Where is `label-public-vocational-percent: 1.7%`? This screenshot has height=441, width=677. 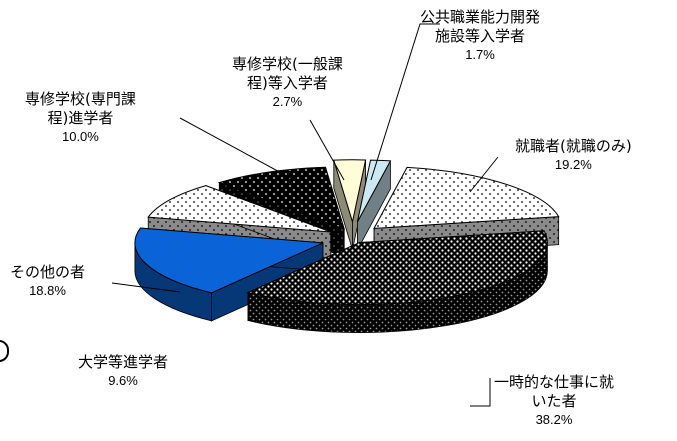
label-public-vocational-percent: 1.7% is located at coordinates (480, 54).